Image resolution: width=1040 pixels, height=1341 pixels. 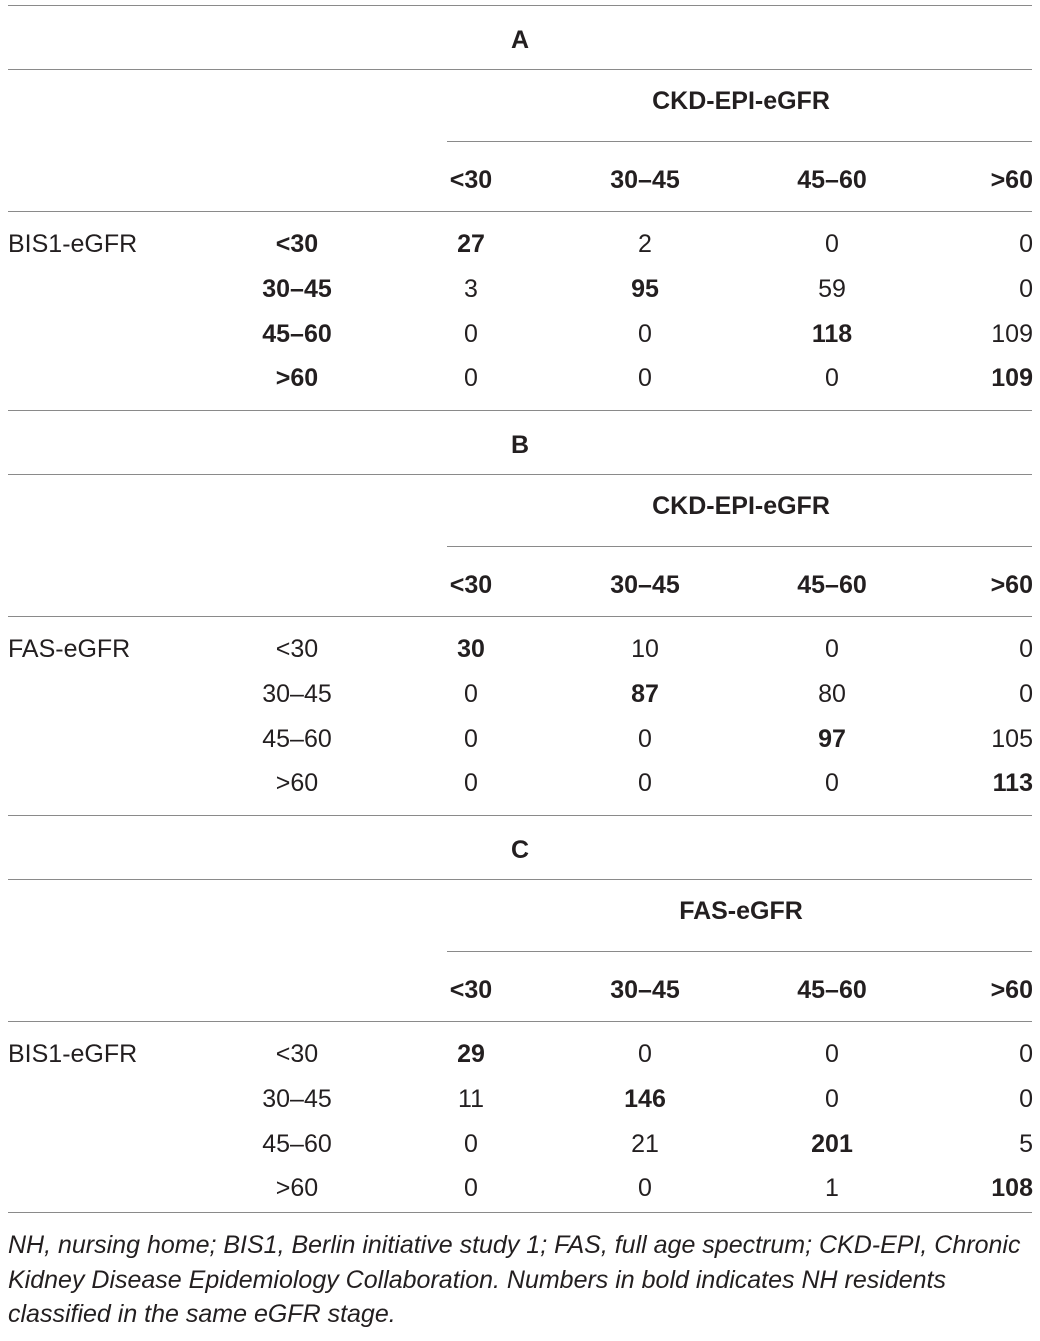 I want to click on table-cell: 29, so click(x=471, y=1054).